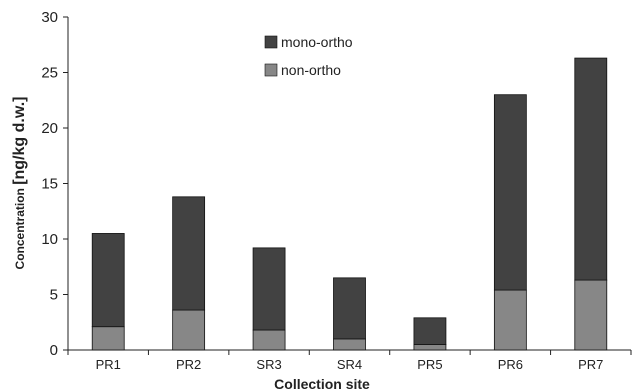  What do you see at coordinates (189, 330) in the screenshot?
I see `bar-non-ortho-PR2` at bounding box center [189, 330].